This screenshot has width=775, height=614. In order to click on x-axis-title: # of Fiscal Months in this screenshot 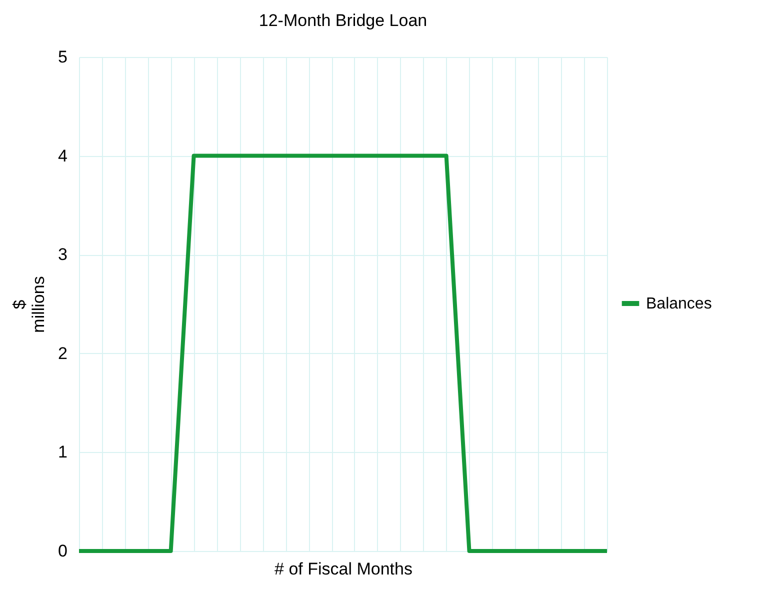, I will do `click(343, 569)`.